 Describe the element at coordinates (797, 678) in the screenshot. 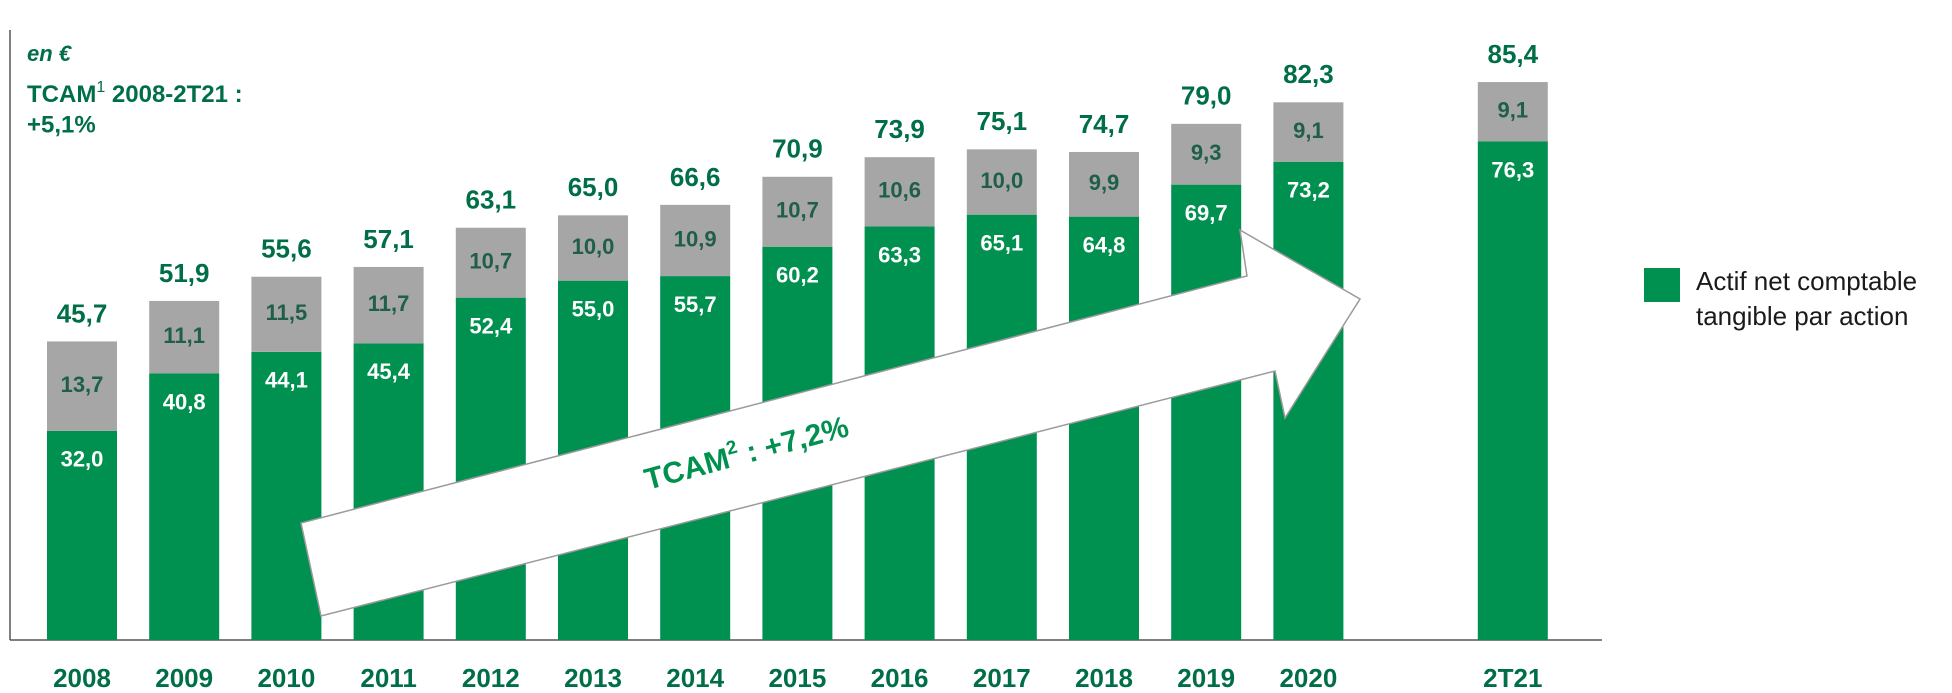

I see `x-tick-label: 2015` at that location.